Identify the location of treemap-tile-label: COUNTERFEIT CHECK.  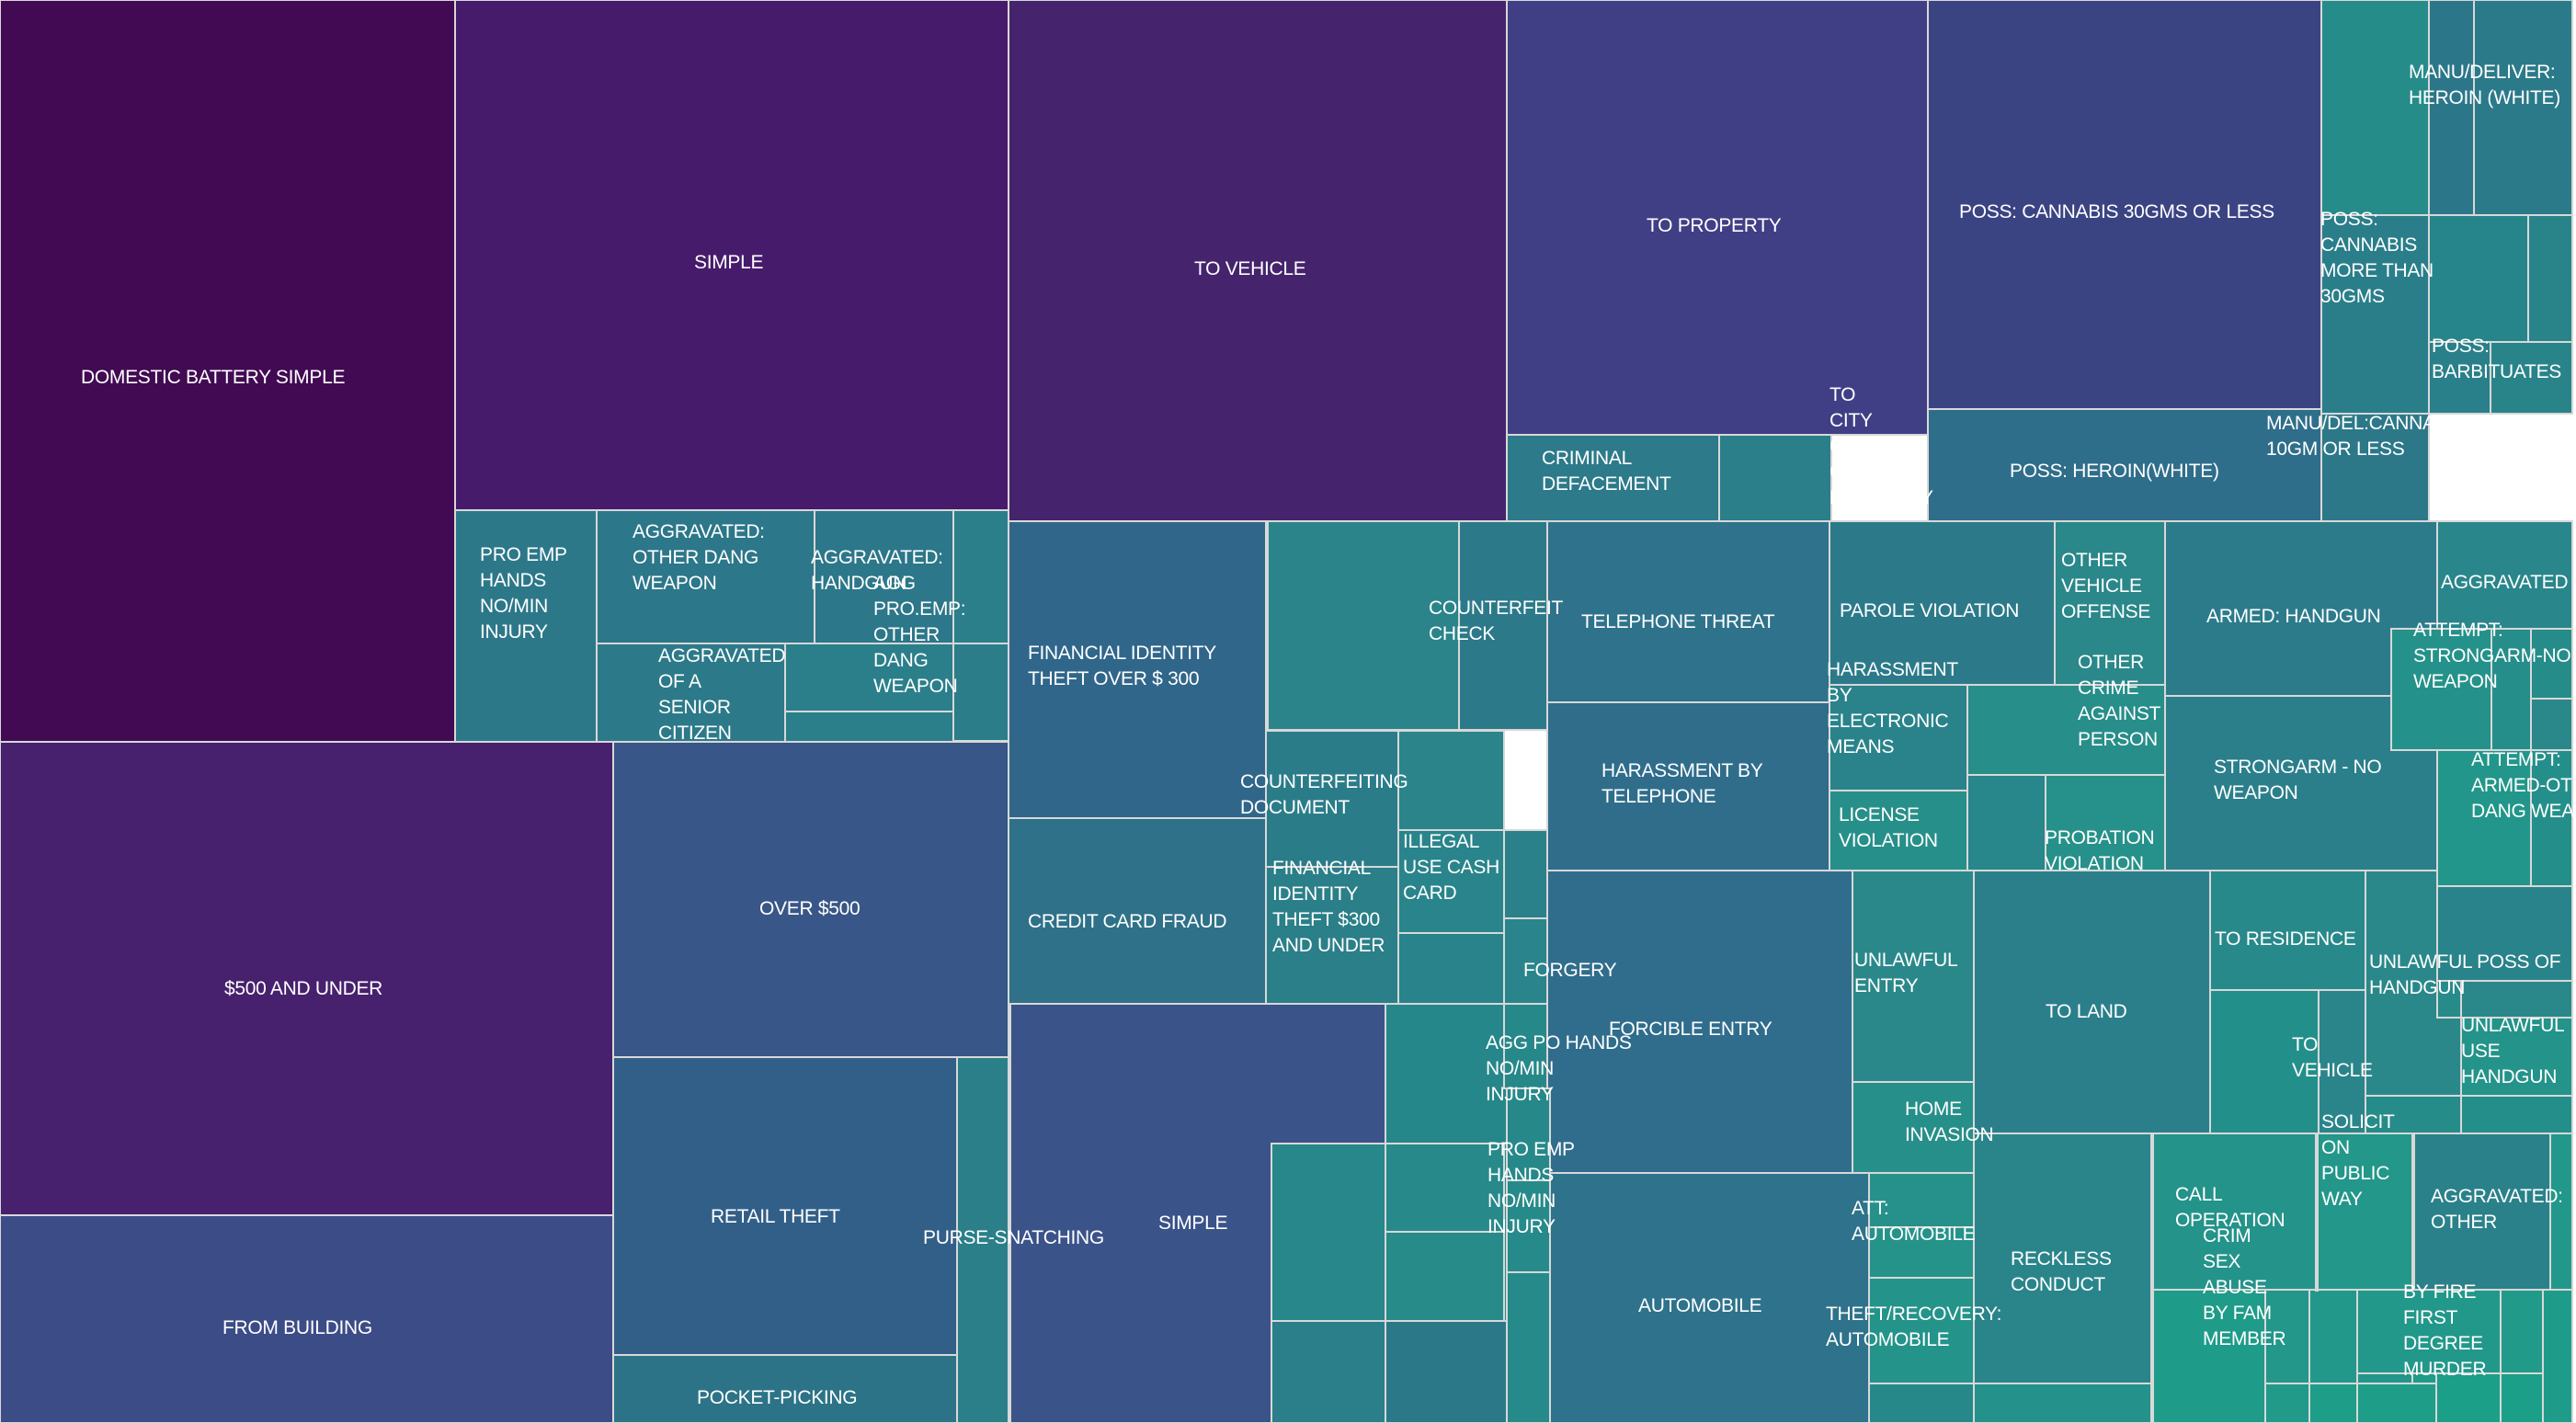
(1496, 621).